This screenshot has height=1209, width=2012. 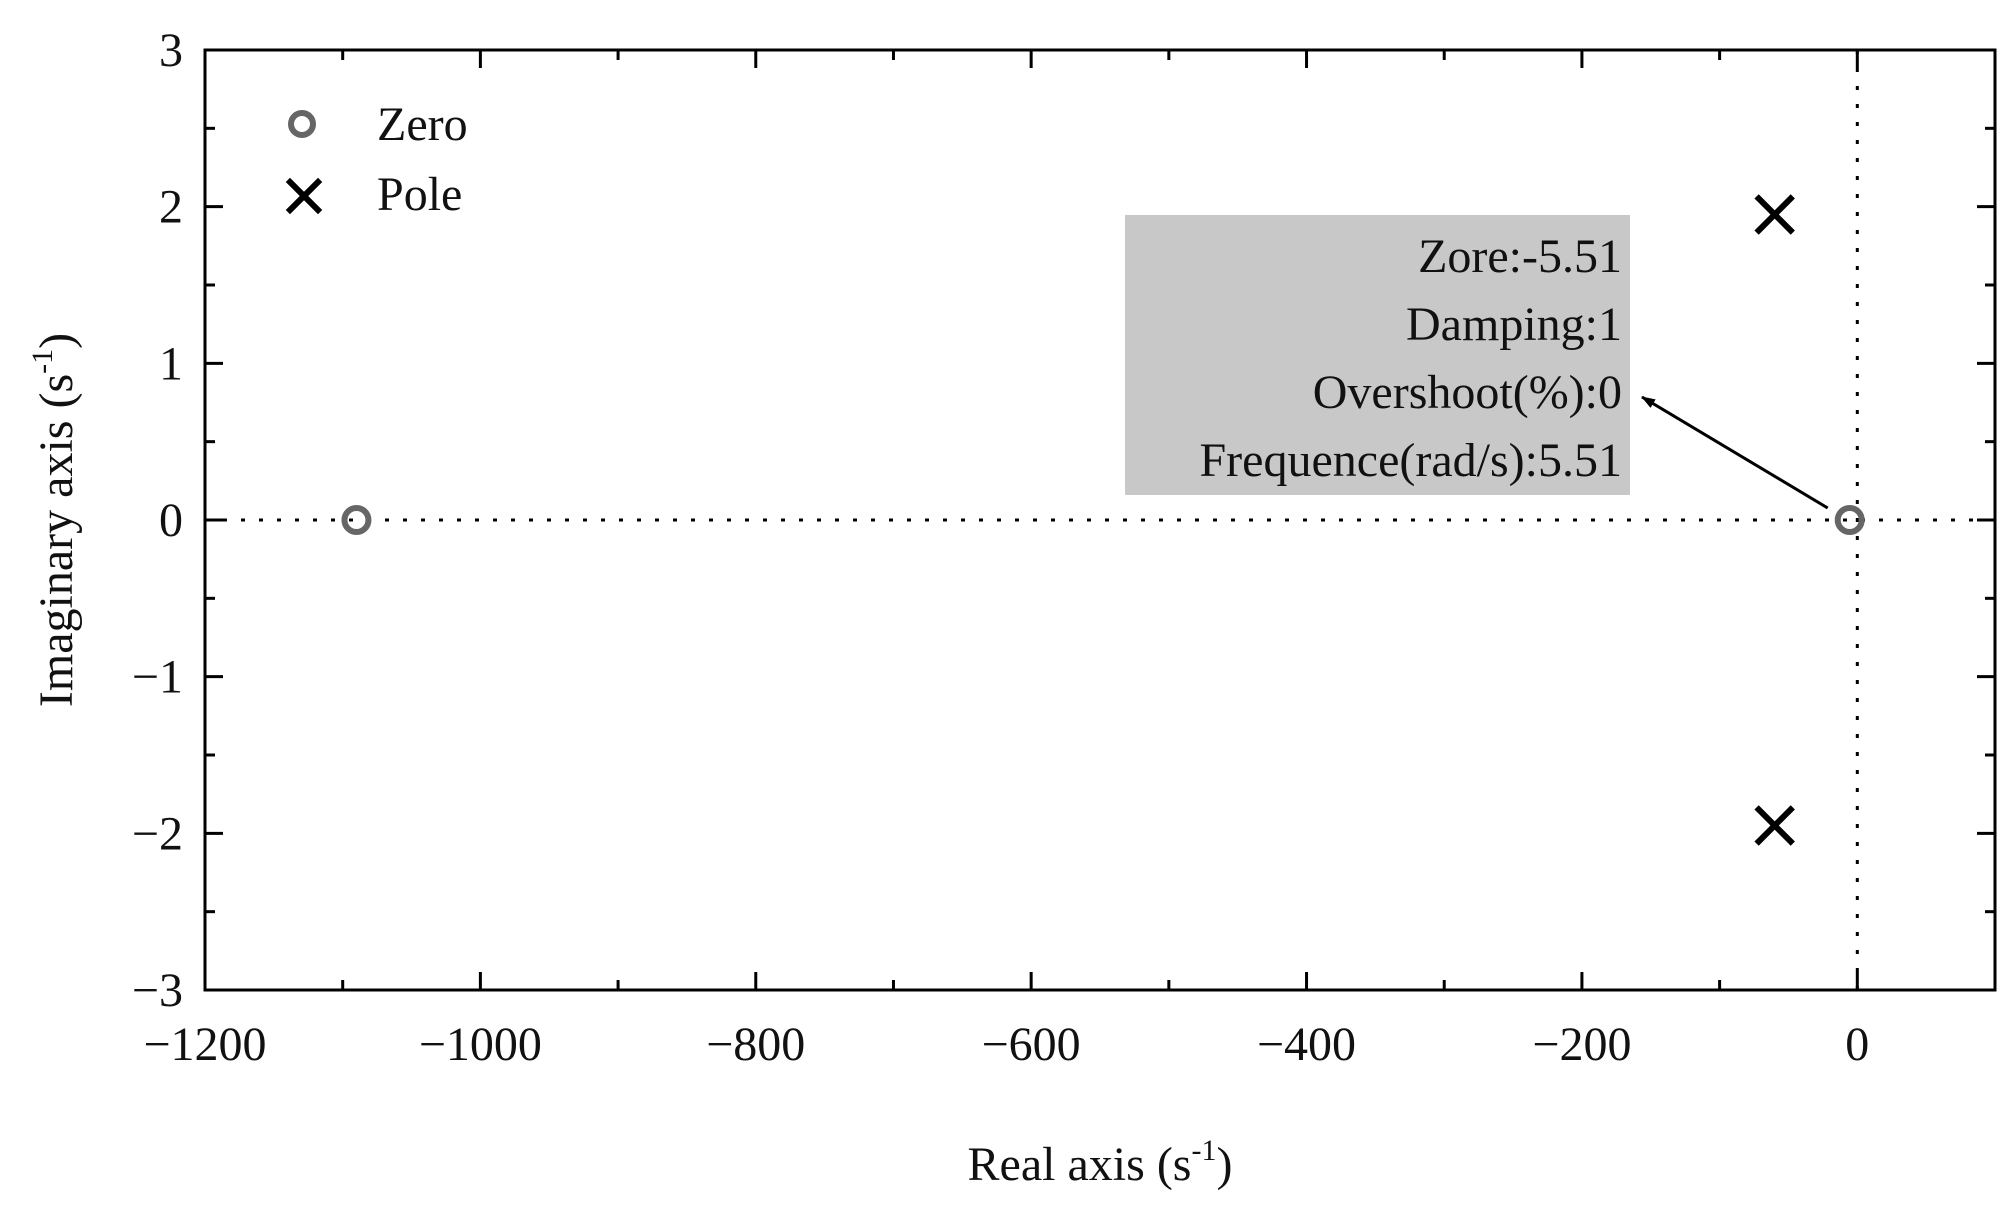 What do you see at coordinates (157, 677) in the screenshot?
I see `y-tick-label: −1` at bounding box center [157, 677].